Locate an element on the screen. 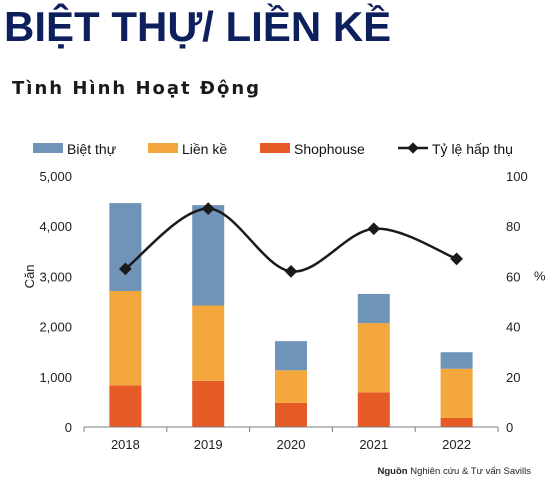 This screenshot has height=496, width=553. x-tick-label: 2021 is located at coordinates (373, 444).